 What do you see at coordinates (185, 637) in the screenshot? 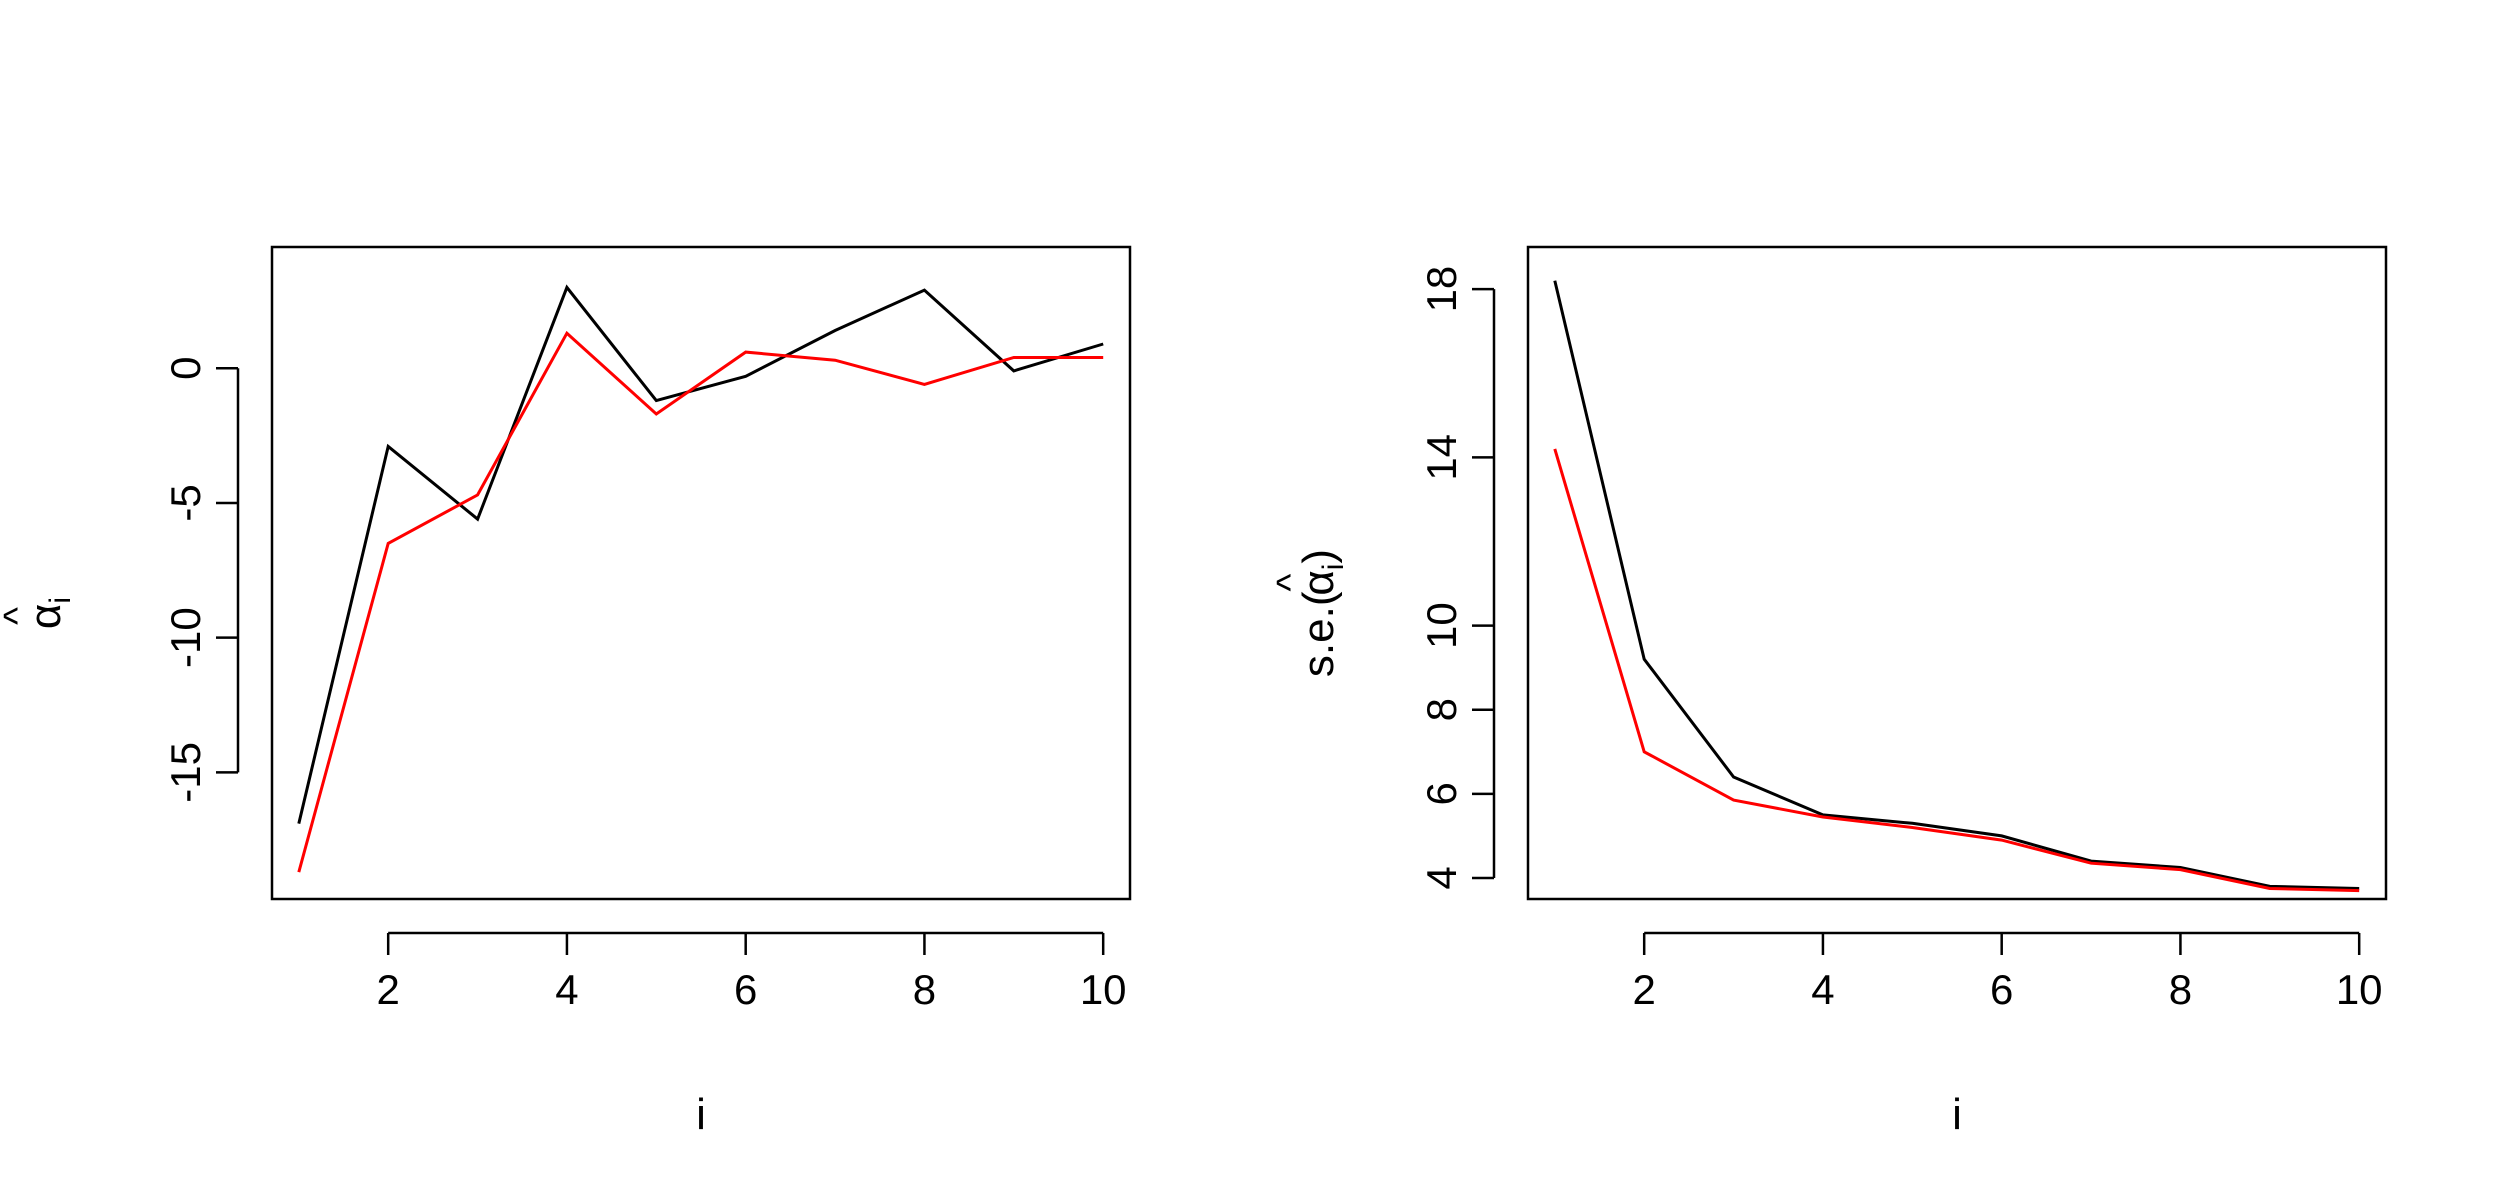
I see `y-tick-label: -10` at bounding box center [185, 637].